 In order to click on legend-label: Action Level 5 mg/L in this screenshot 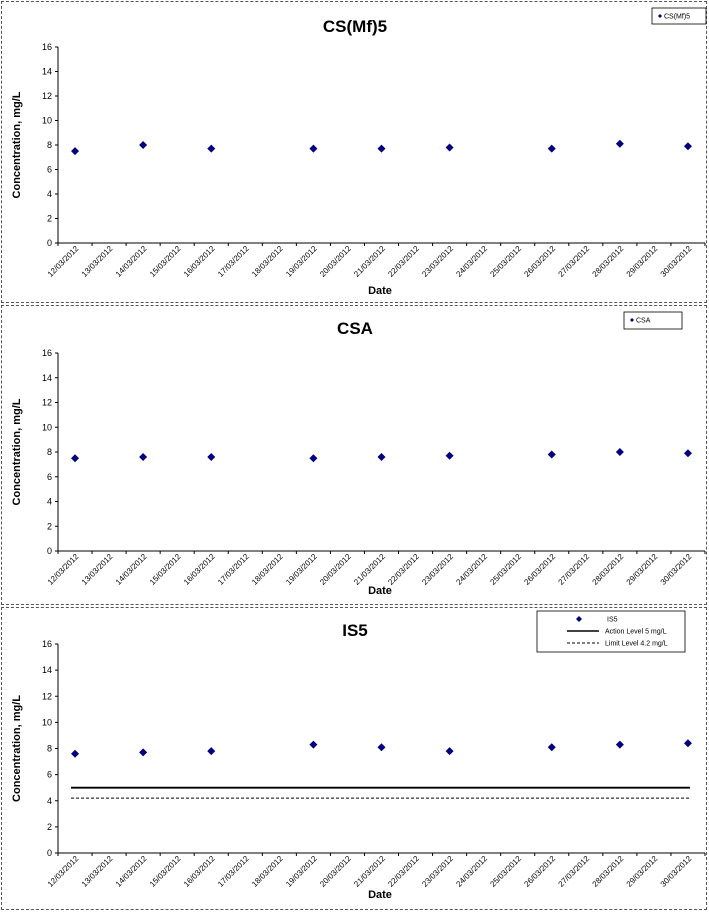, I will do `click(636, 632)`.